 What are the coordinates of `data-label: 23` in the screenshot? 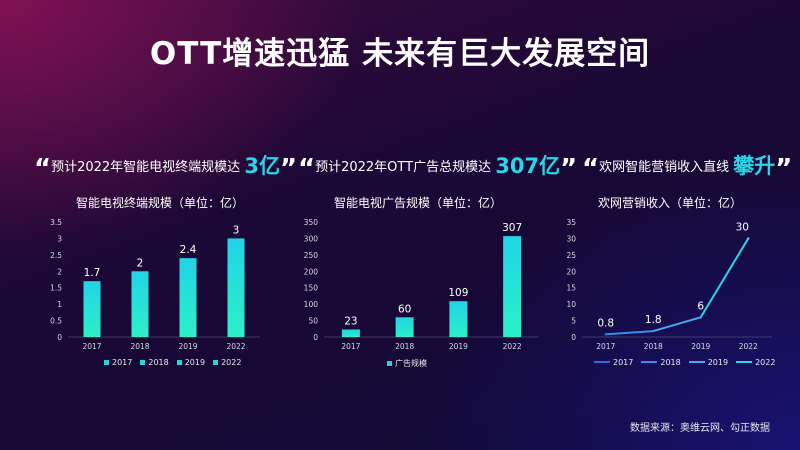 It's located at (350, 321).